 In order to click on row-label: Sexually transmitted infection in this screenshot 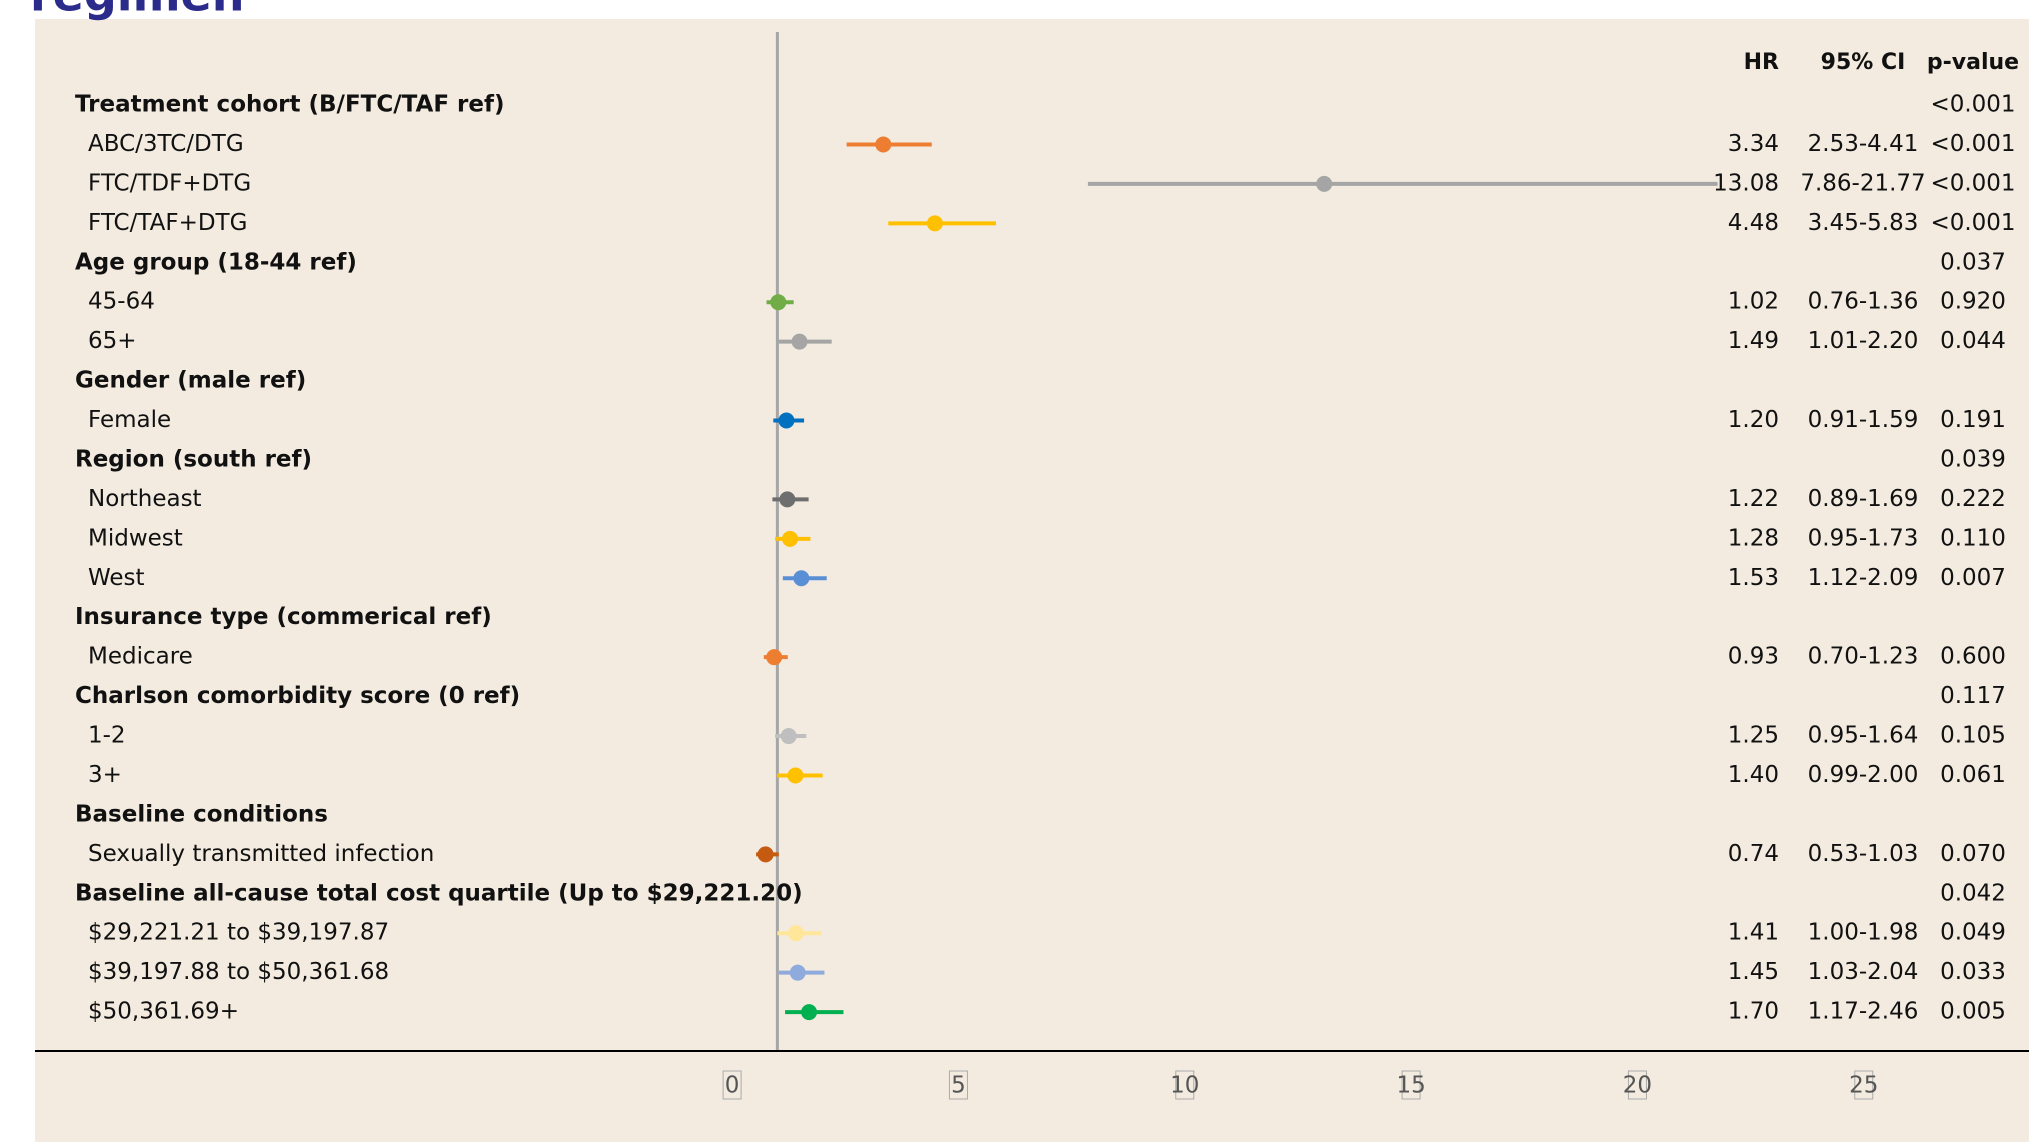, I will do `click(261, 854)`.